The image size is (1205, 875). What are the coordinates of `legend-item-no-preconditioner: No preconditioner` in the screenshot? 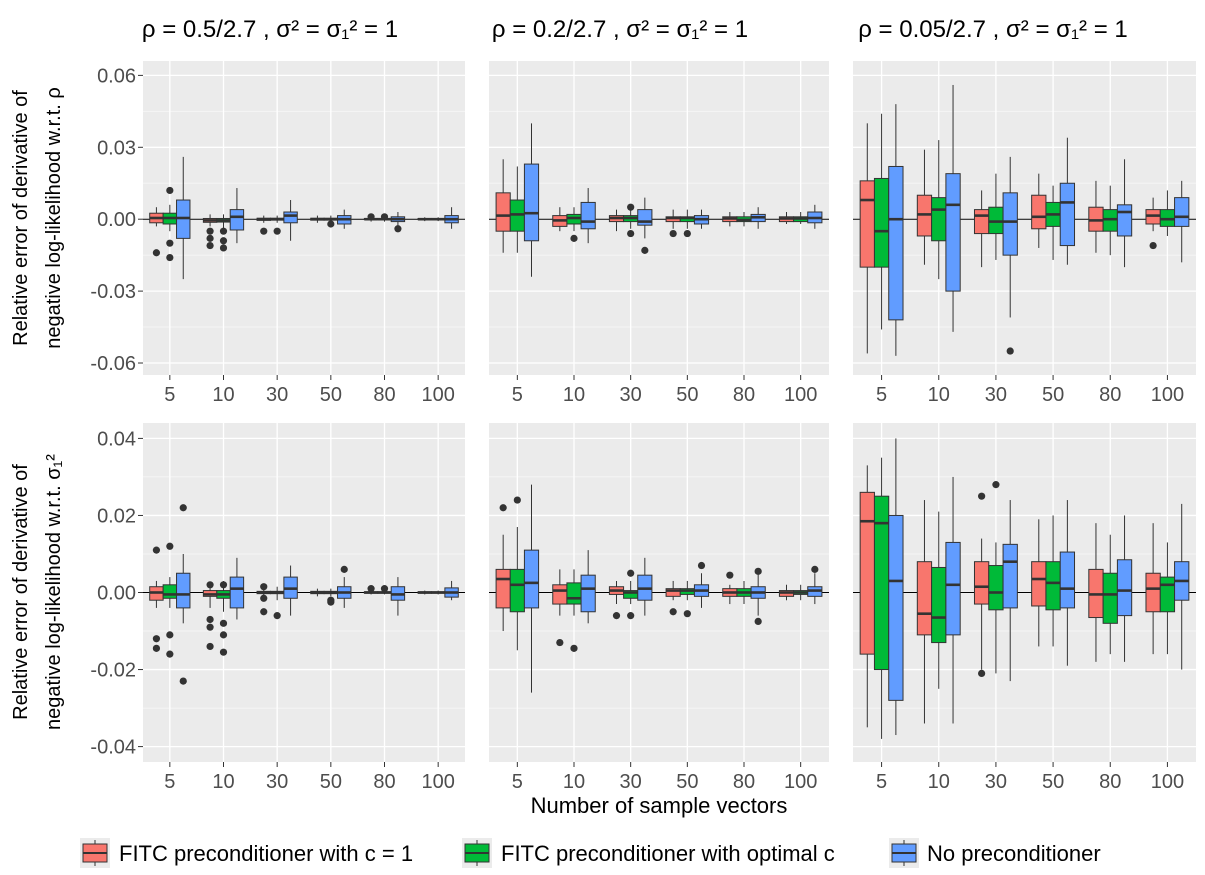 It's located at (995, 853).